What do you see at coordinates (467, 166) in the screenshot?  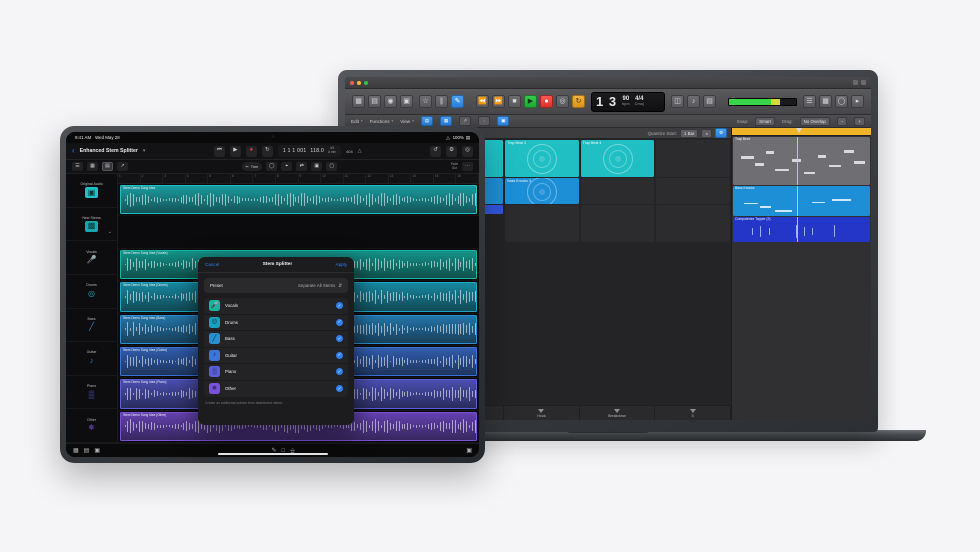 I see `more-icon: ⋯` at bounding box center [467, 166].